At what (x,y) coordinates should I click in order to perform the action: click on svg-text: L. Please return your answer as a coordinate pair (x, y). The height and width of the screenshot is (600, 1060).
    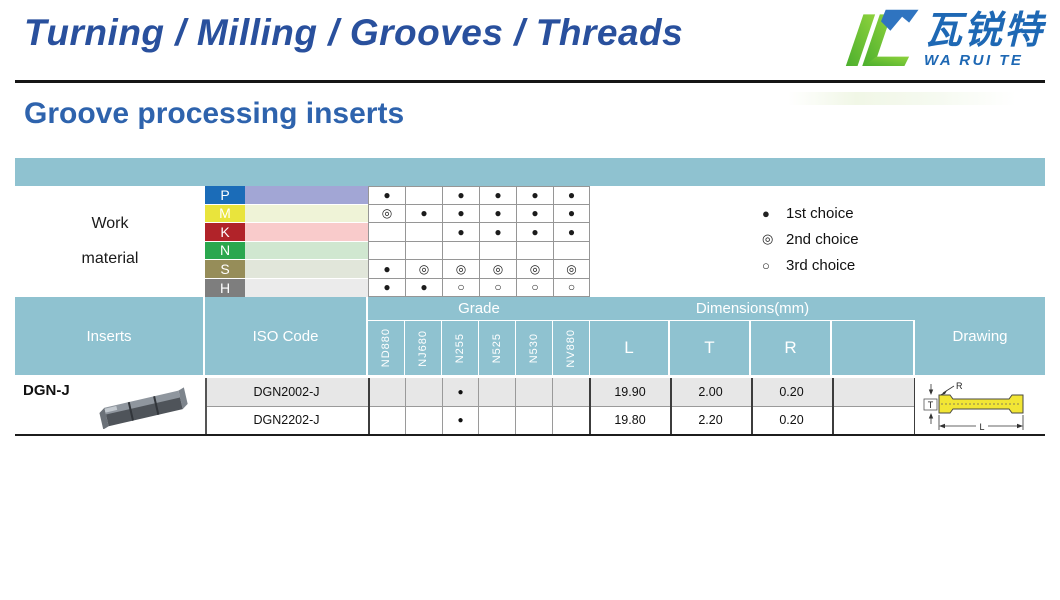
    Looking at the image, I should click on (981, 427).